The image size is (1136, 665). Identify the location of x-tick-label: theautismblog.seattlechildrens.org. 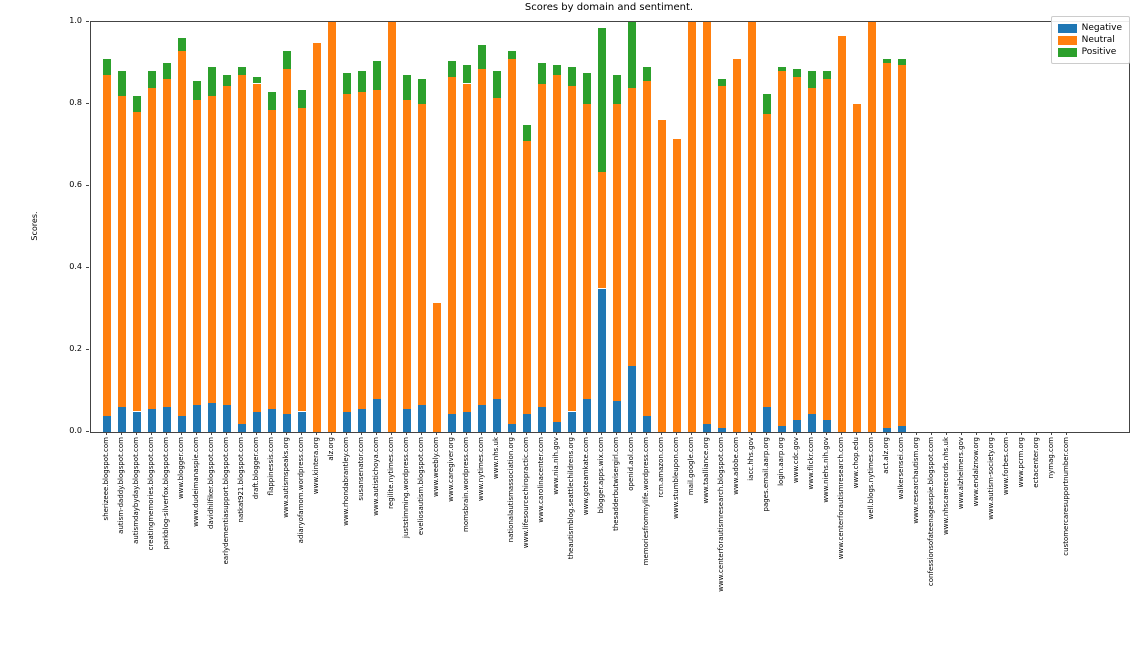
(571, 498).